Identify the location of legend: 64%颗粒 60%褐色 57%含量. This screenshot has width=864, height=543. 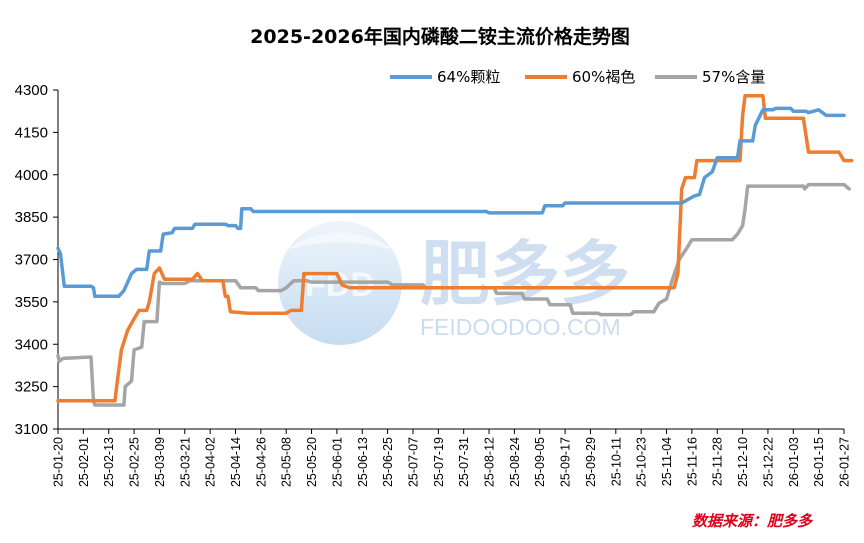
(577, 77).